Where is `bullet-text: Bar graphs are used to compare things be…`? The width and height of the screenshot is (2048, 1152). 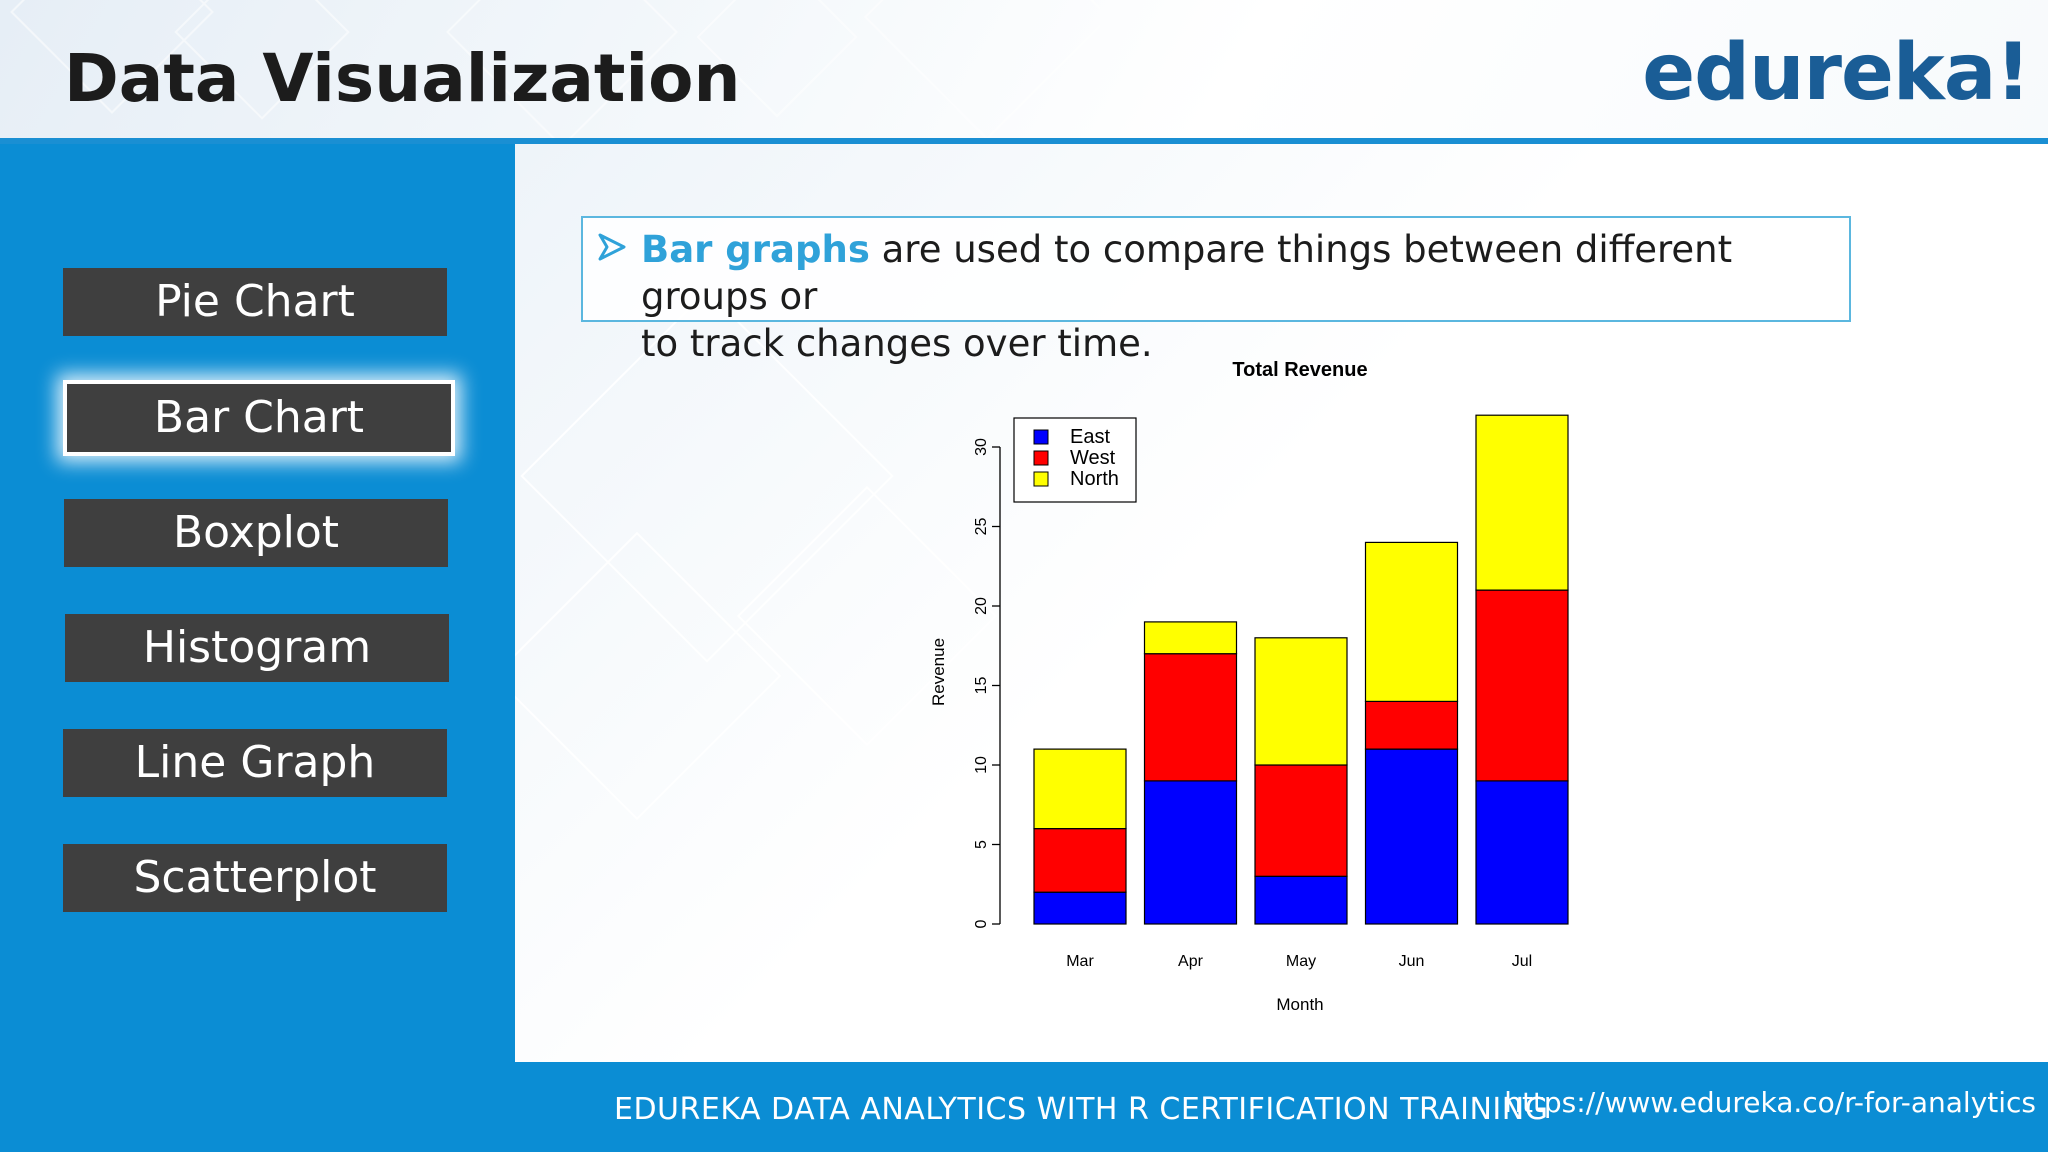
bullet-text: Bar graphs are used to compare things be… is located at coordinates (1241, 296).